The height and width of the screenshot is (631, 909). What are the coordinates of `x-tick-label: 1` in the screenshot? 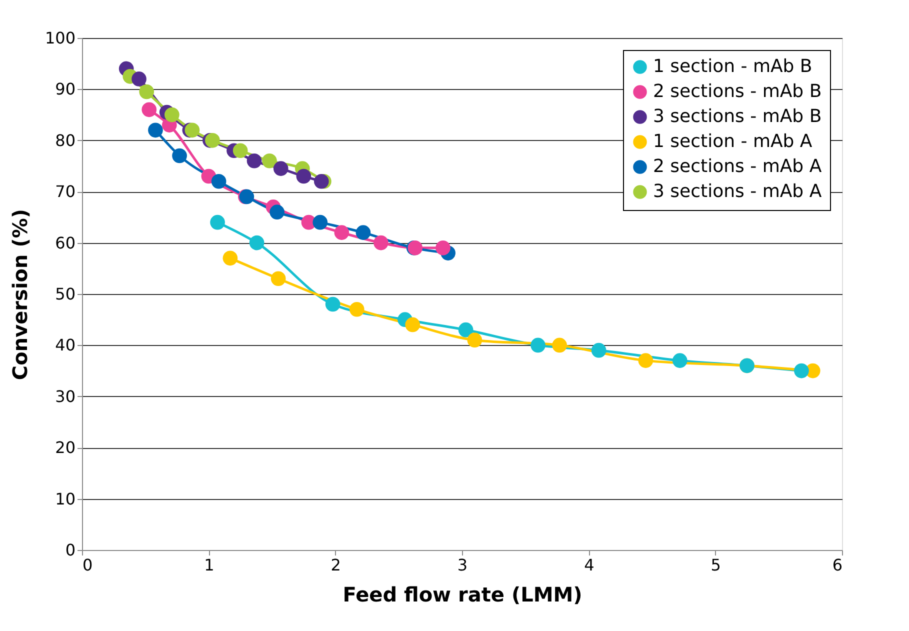 It's located at (209, 565).